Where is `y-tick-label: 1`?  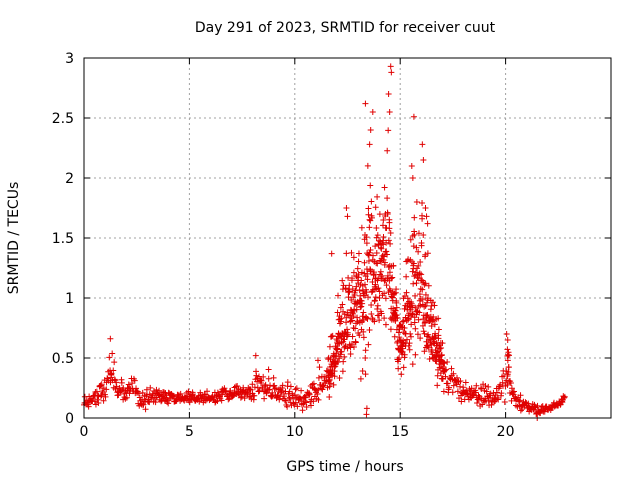
y-tick-label: 1 is located at coordinates (69, 299).